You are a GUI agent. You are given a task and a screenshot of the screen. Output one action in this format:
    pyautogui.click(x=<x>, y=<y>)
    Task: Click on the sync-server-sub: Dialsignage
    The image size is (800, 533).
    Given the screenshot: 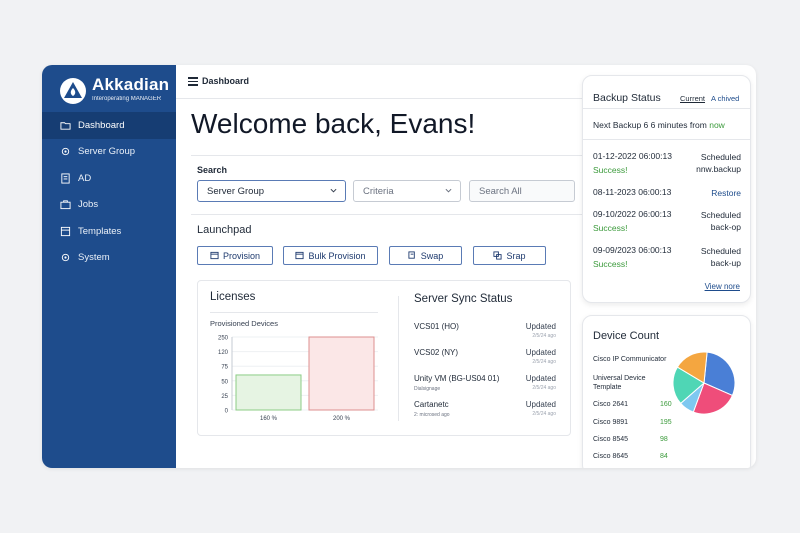 What is the action you would take?
    pyautogui.click(x=427, y=389)
    